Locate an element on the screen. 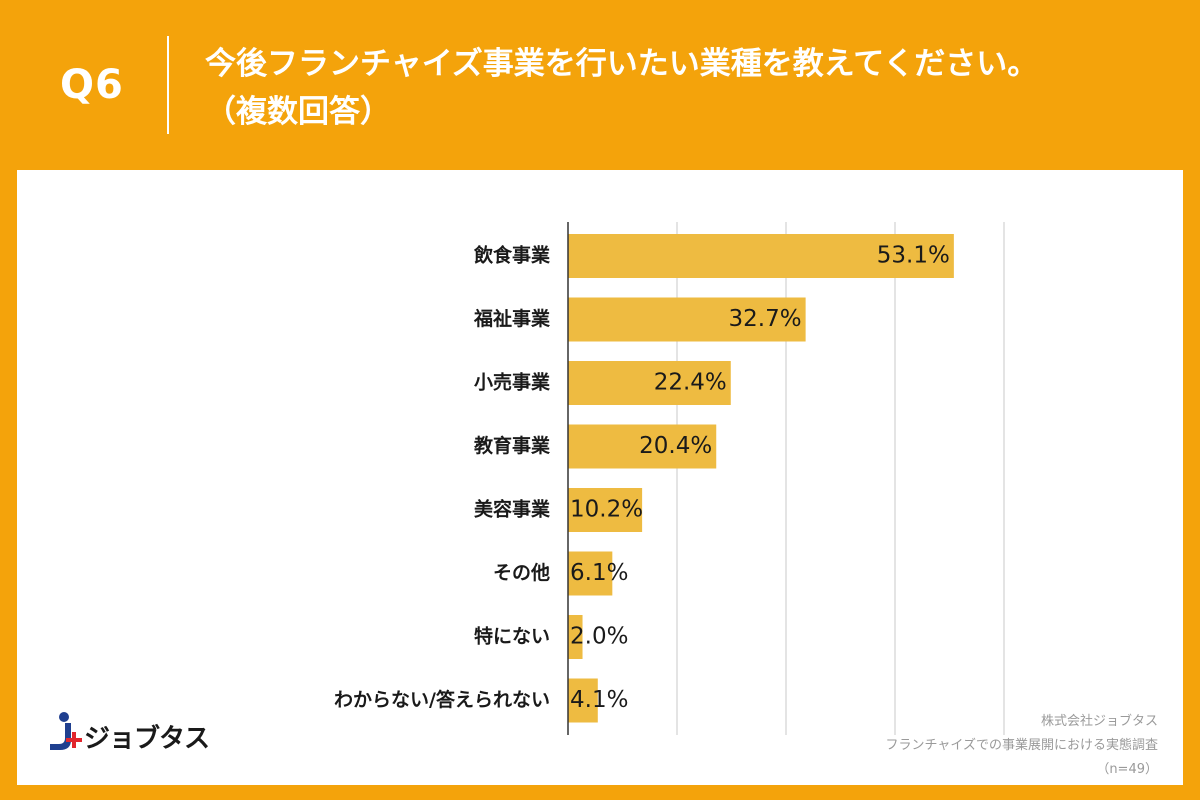 The width and height of the screenshot is (1200, 800). source-note: 株式会社ジョブタス フランチャイズでの事業展開における実態調査 （n=49） is located at coordinates (948, 746).